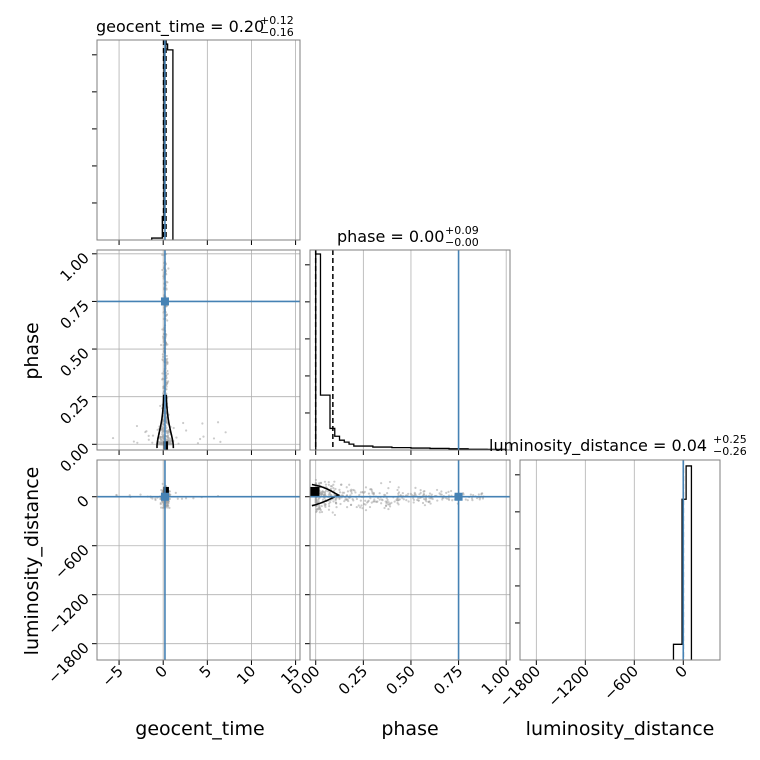 This screenshot has width=760, height=760. Describe the element at coordinates (730, 439) in the screenshot. I see `title-luminosity-distance-upper-error: +0.25` at that location.